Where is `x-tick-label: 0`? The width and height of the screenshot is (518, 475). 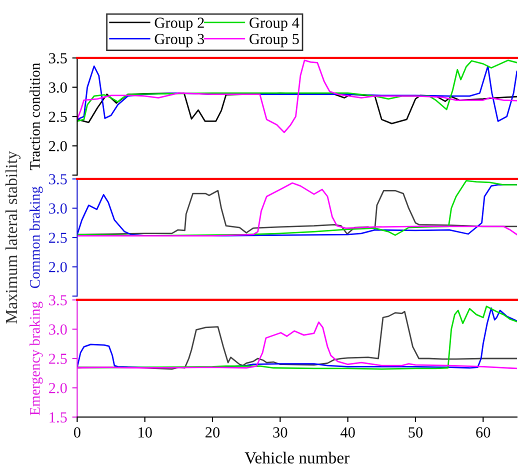 x-tick-label: 0 is located at coordinates (77, 432).